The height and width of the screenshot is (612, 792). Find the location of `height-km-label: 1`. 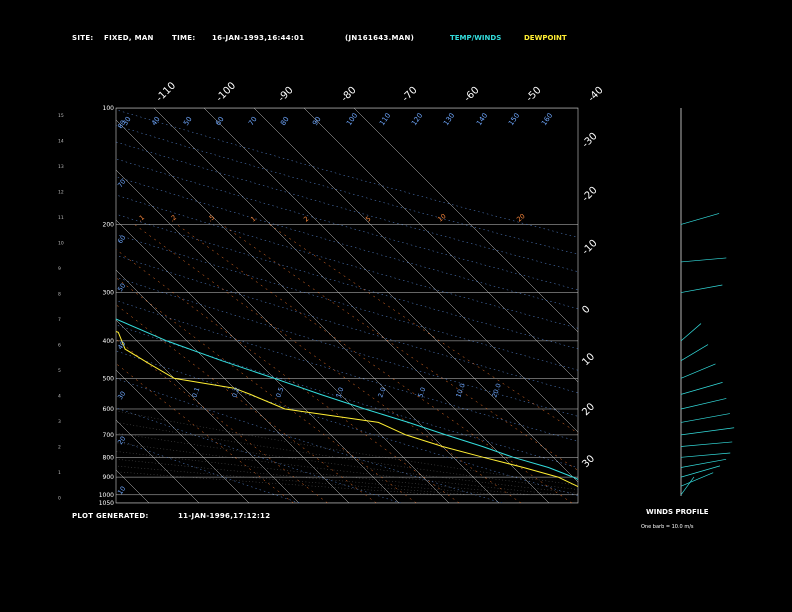

height-km-label: 1 is located at coordinates (59, 473).